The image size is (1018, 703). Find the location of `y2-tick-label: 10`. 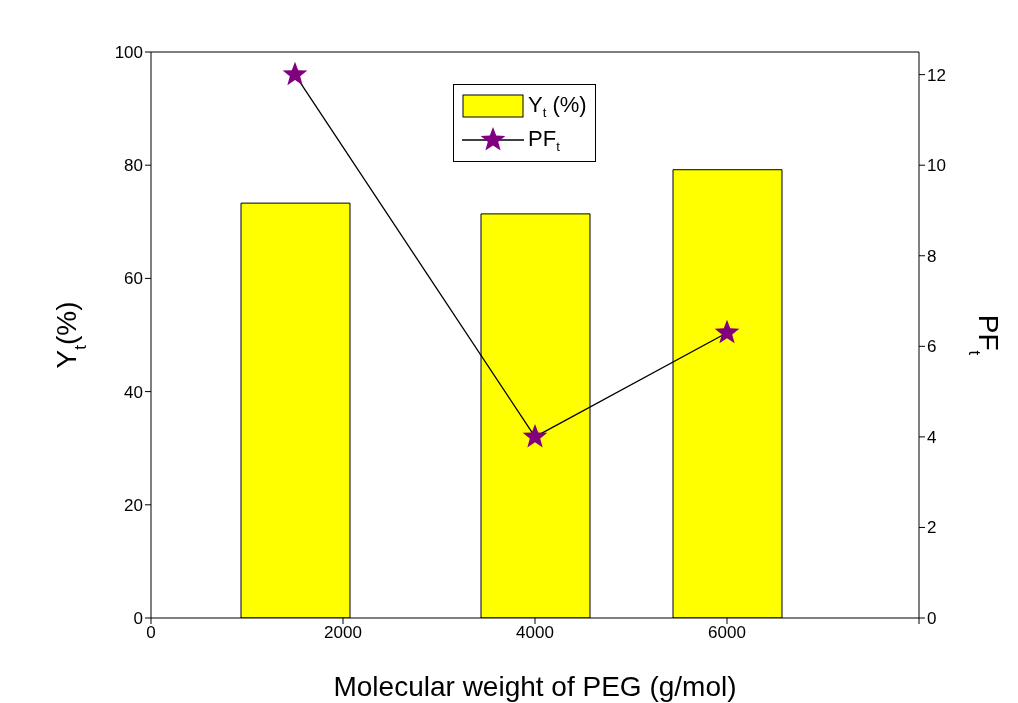

y2-tick-label: 10 is located at coordinates (936, 166).